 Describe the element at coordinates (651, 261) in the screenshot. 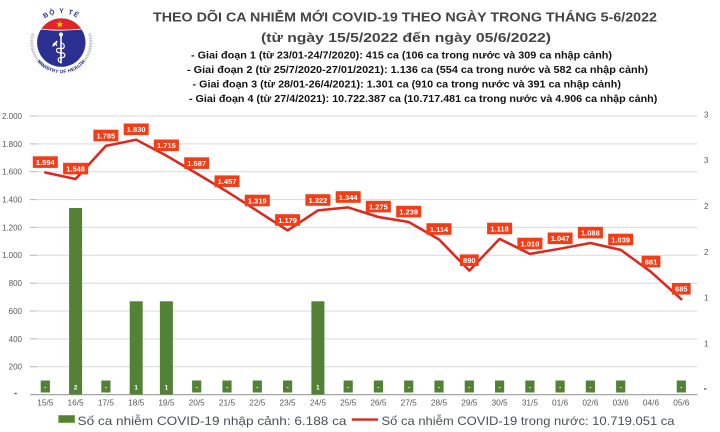

I see `svg-text: 881` at that location.